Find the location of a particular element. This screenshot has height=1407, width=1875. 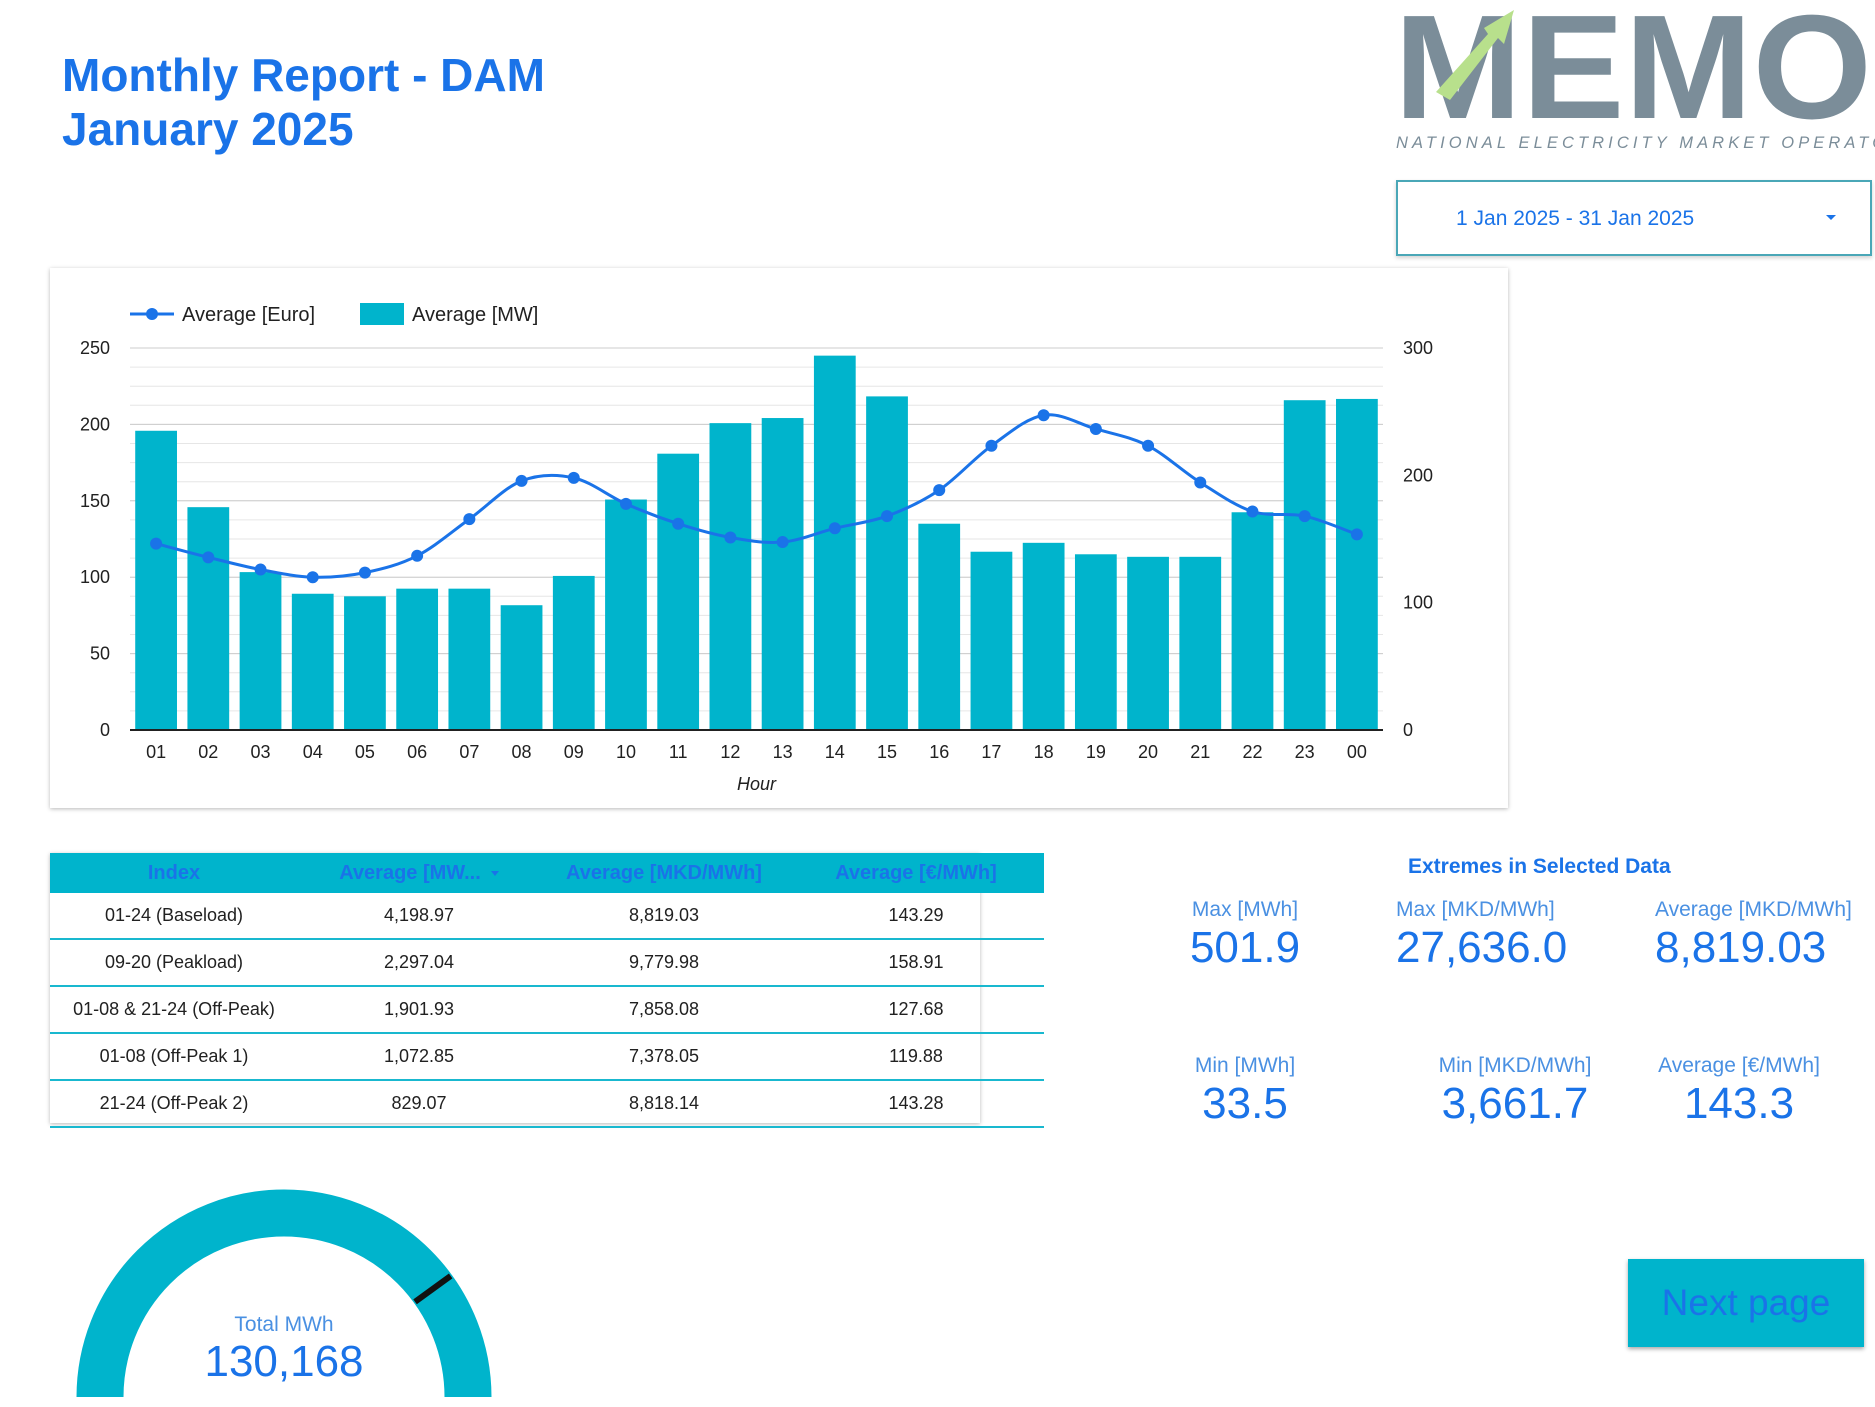

x-tick-label: 02 is located at coordinates (208, 752).